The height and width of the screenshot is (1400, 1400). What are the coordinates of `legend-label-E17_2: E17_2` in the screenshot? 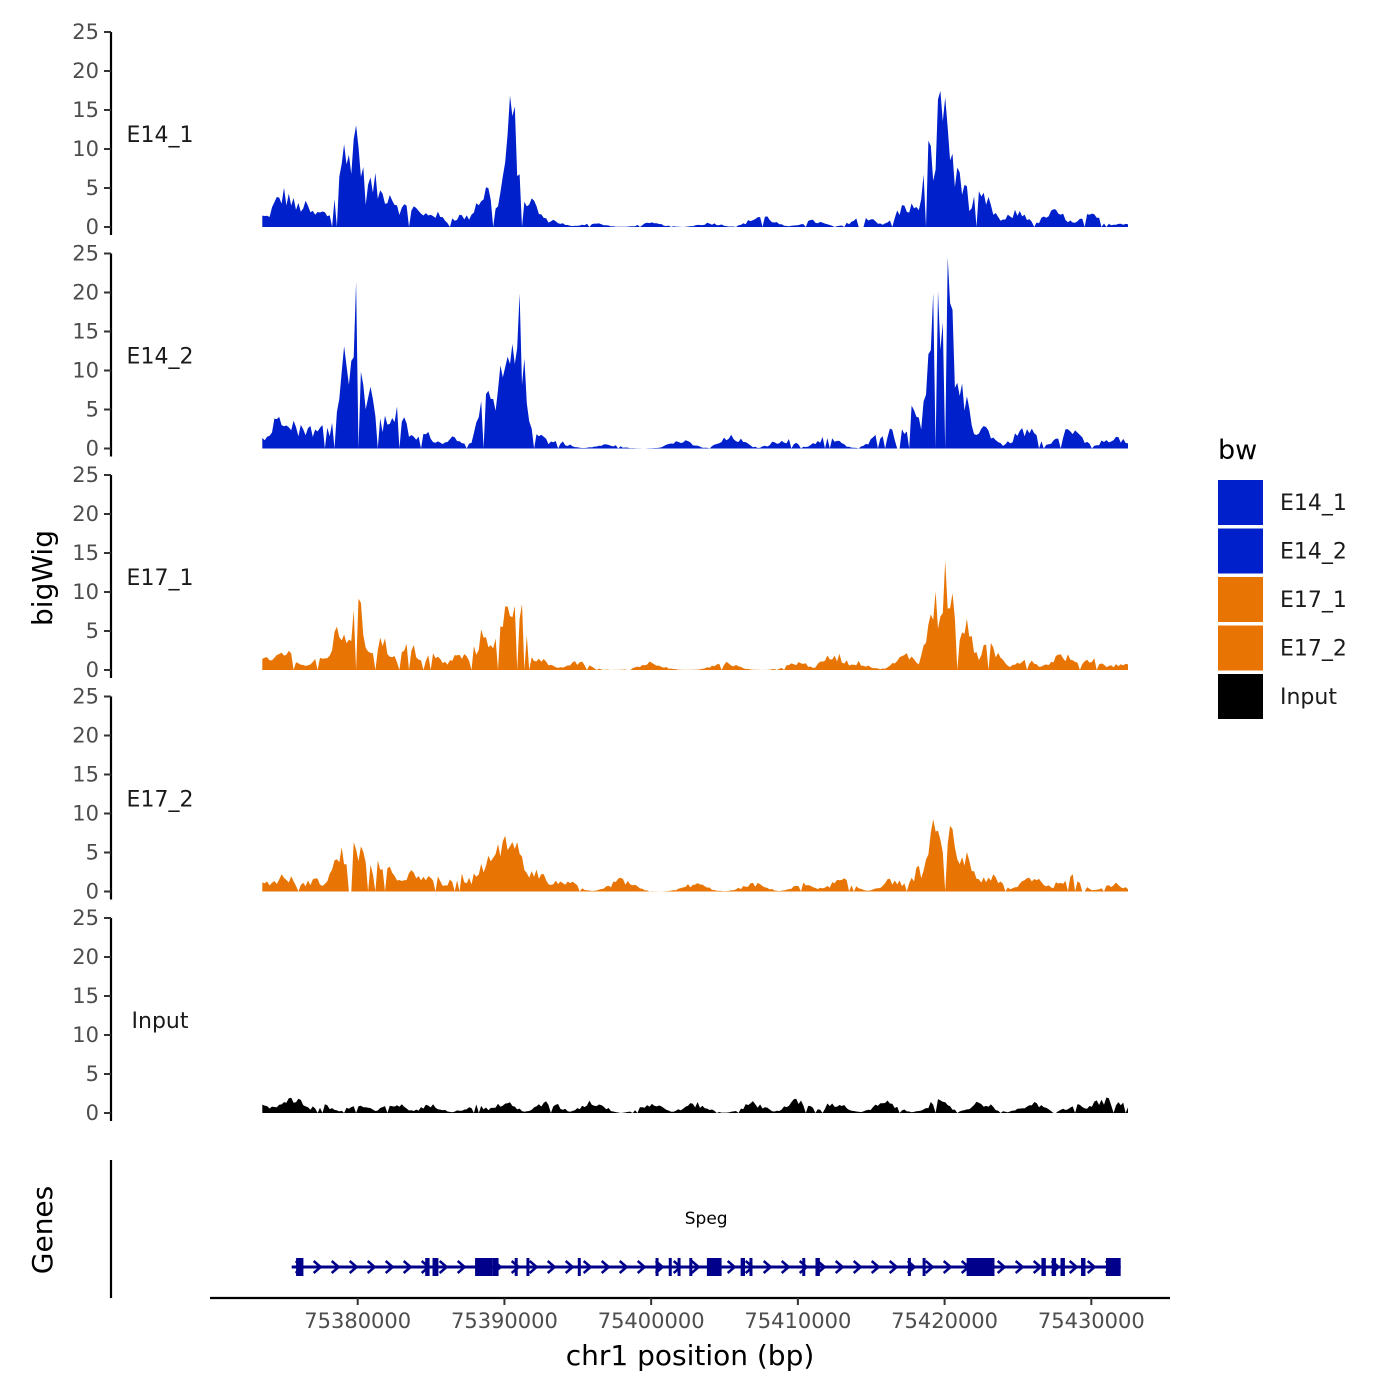 It's located at (1313, 649).